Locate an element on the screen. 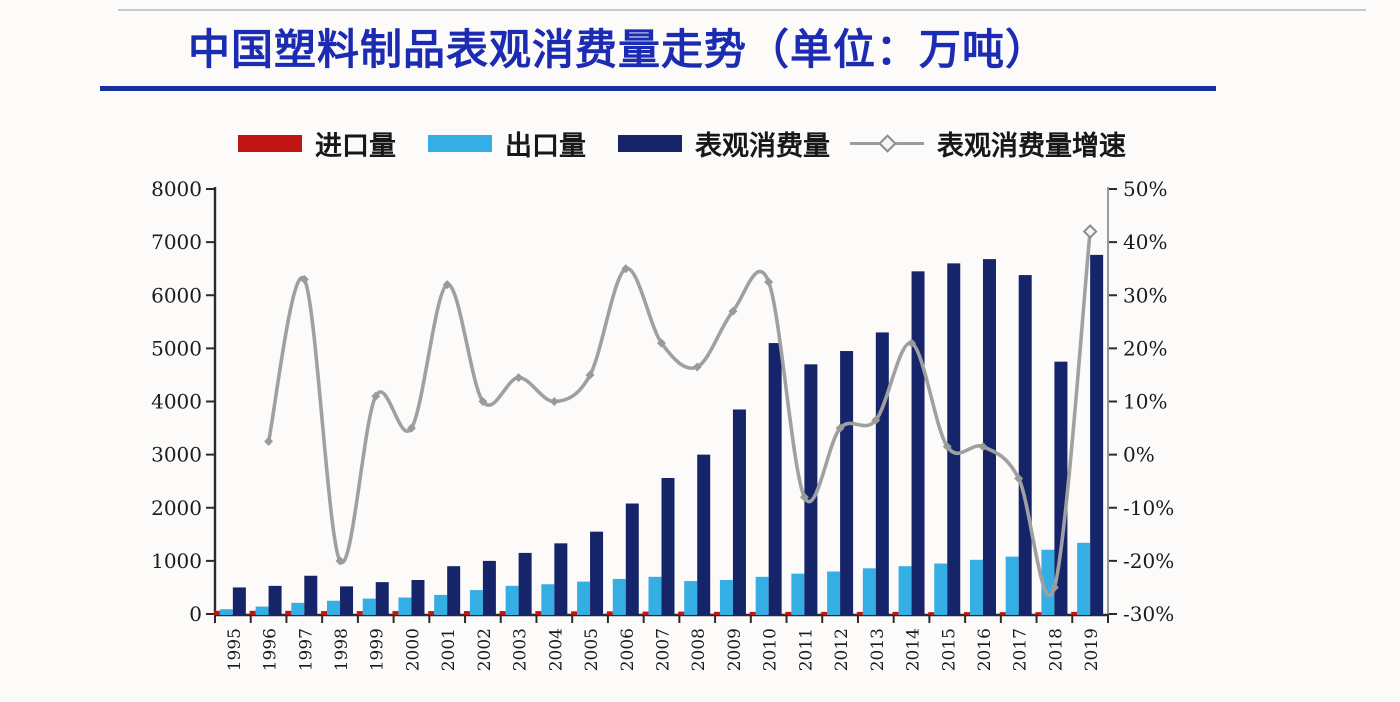 The image size is (1400, 702). bar-出口量-2015 is located at coordinates (941, 589).